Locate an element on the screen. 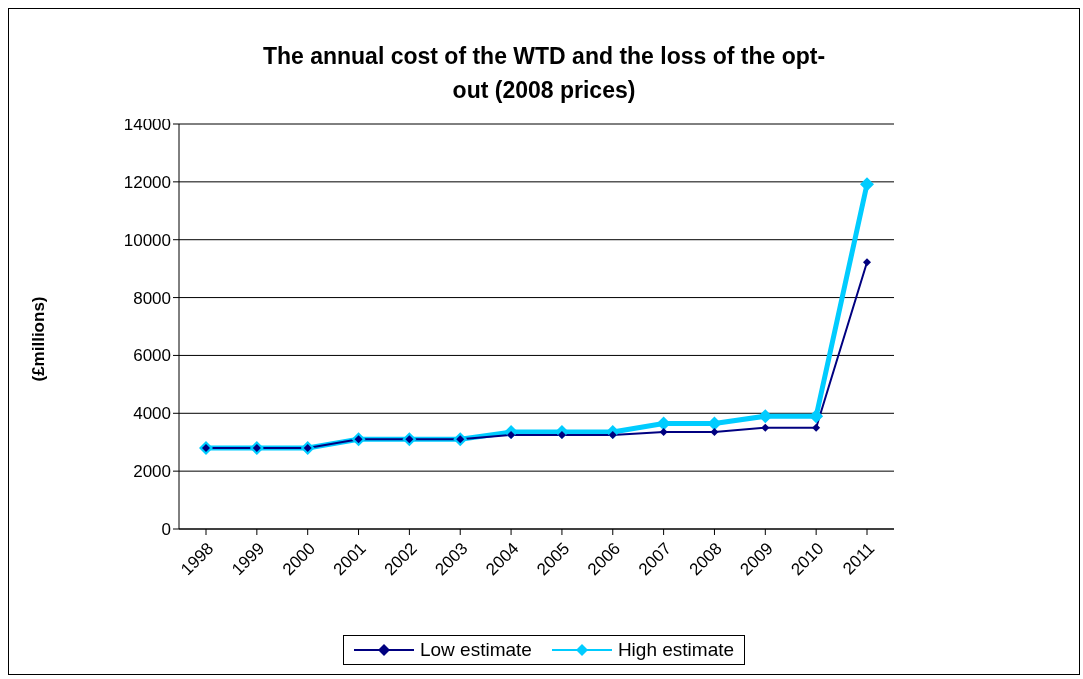 Image resolution: width=1083 pixels, height=679 pixels. legend-label: Low estimate is located at coordinates (475, 650).